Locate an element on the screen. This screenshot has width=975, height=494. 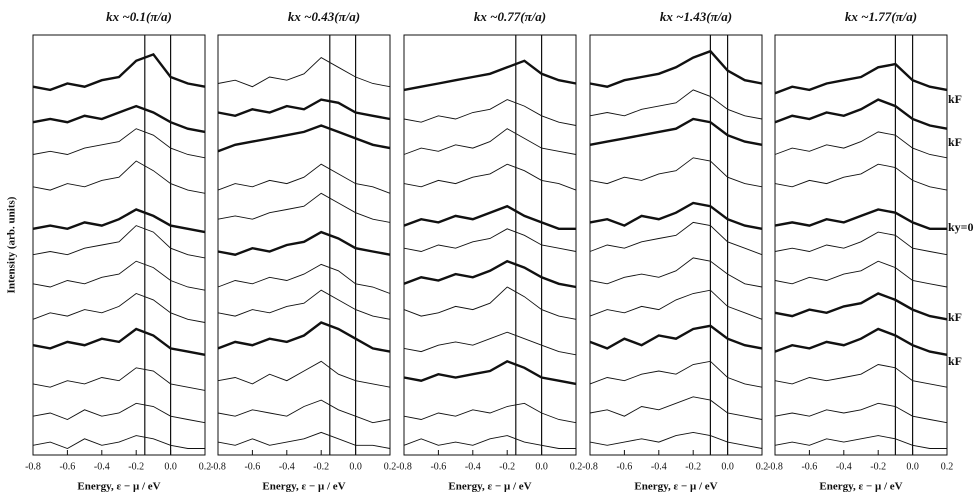
y-axis-label: Intensity (arb. units) is located at coordinates (12, 244).